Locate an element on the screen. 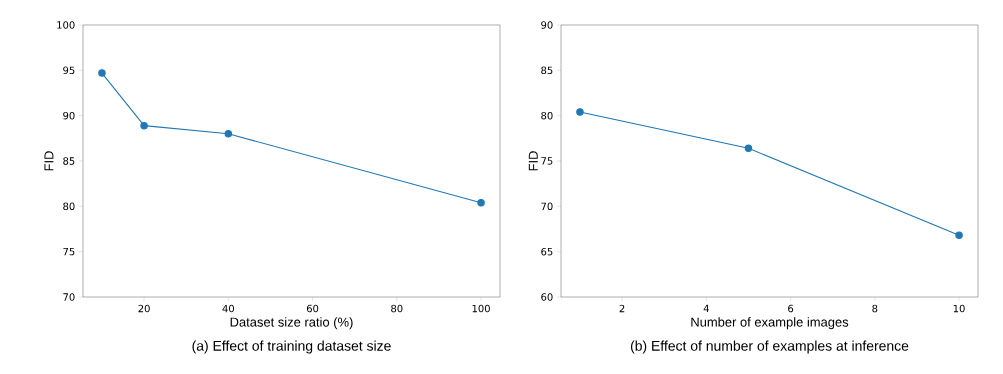 The image size is (1003, 374). x-tick-label: 6 is located at coordinates (791, 308).